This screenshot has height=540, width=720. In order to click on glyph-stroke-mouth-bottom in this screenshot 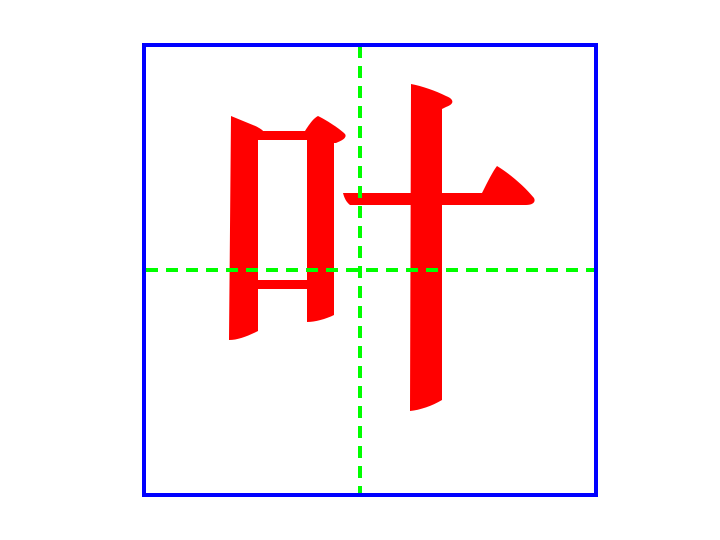, I will do `click(283, 284)`.